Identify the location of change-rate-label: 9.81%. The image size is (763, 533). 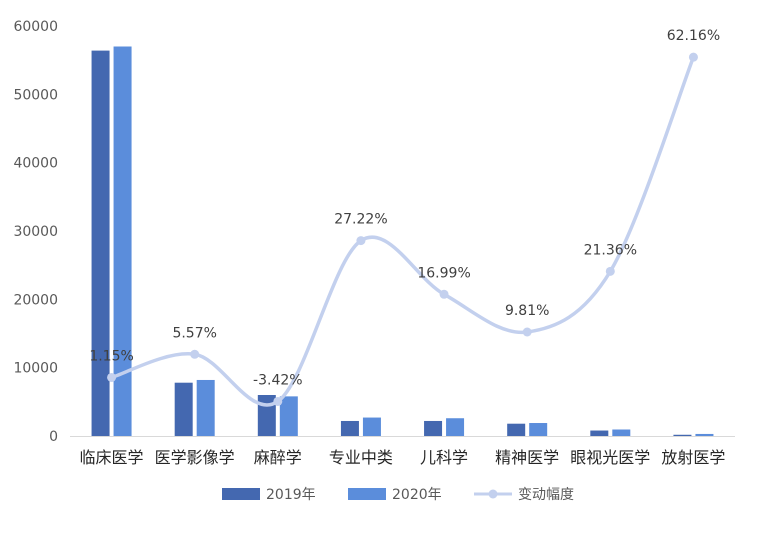
(527, 311).